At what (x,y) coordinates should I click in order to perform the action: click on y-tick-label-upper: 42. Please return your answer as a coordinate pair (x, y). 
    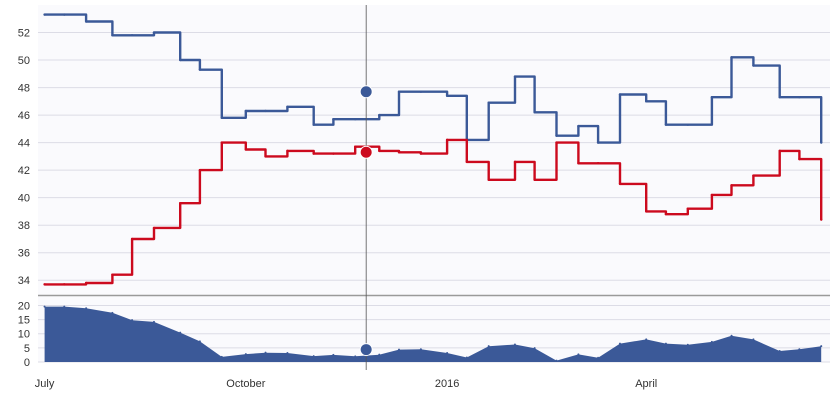
    Looking at the image, I should click on (24, 171).